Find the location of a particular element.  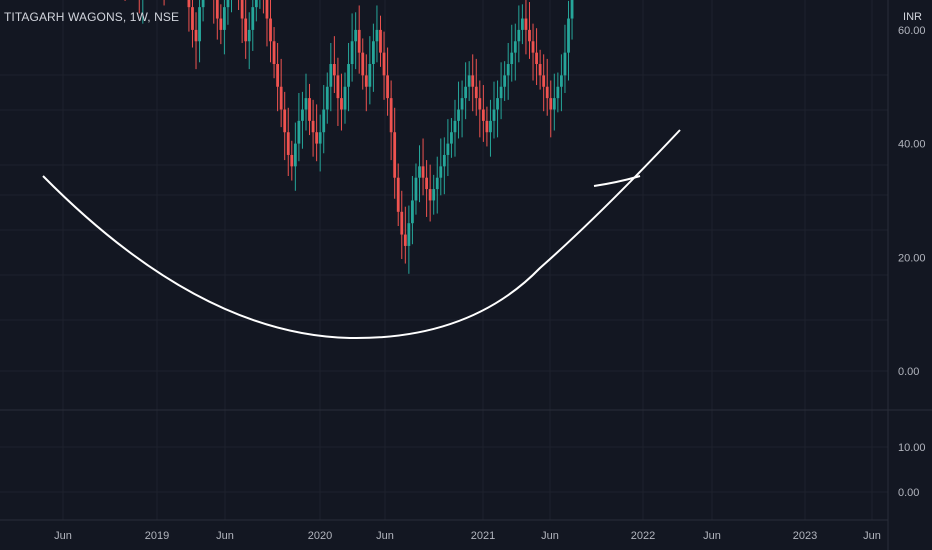

symbol-header: TITAGARH WAGONS, 1W, NSE is located at coordinates (92, 17).